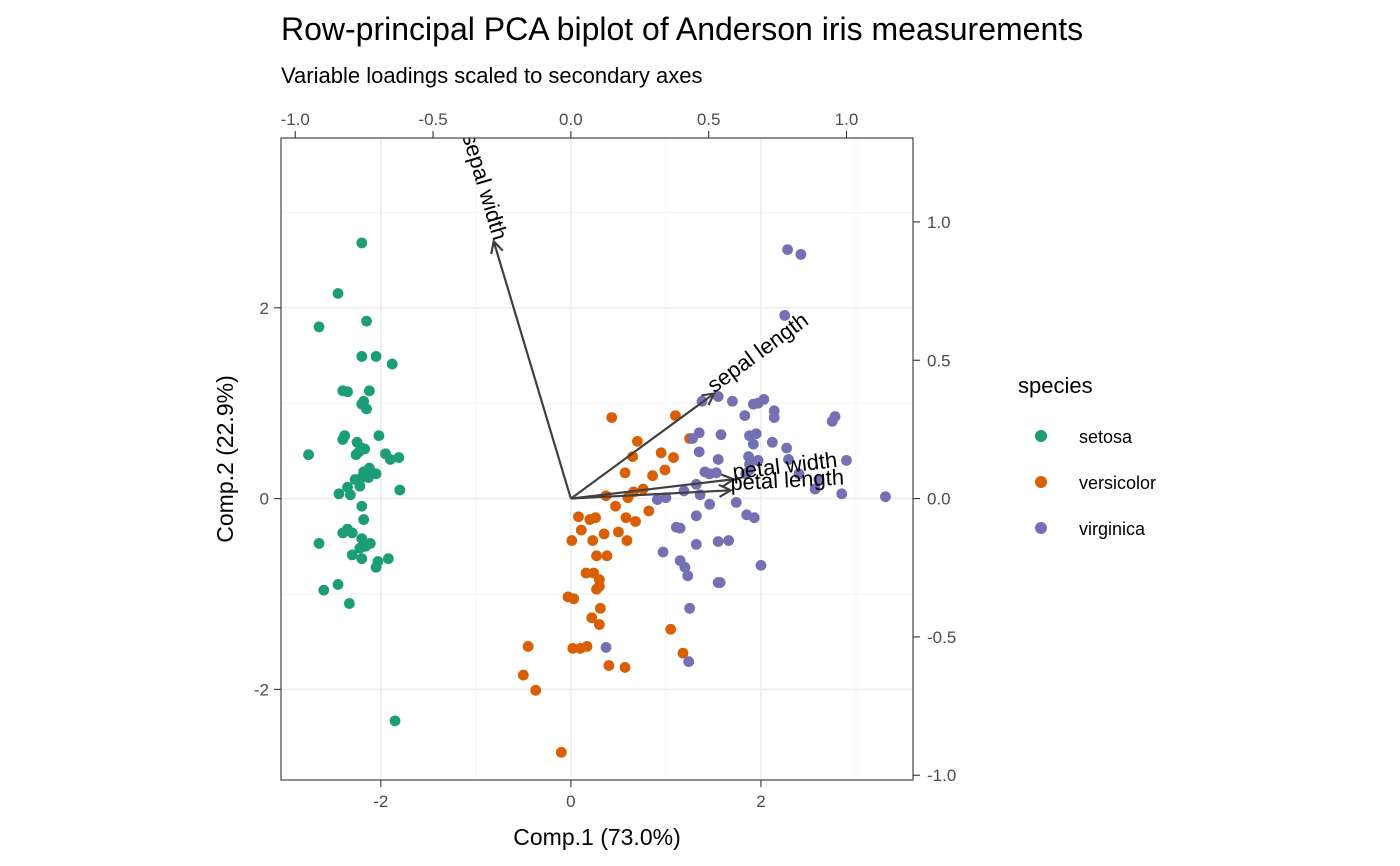  I want to click on x-tick-label: 2, so click(760, 801).